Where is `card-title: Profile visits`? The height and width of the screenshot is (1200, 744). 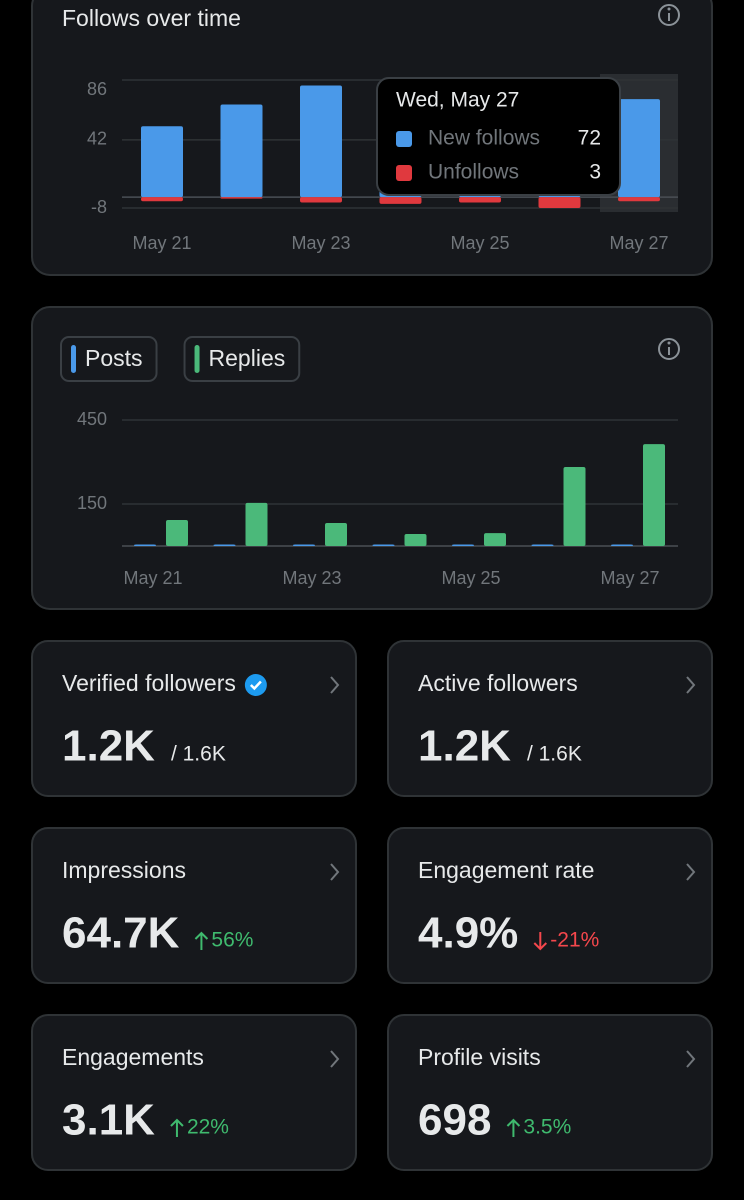 card-title: Profile visits is located at coordinates (479, 1057).